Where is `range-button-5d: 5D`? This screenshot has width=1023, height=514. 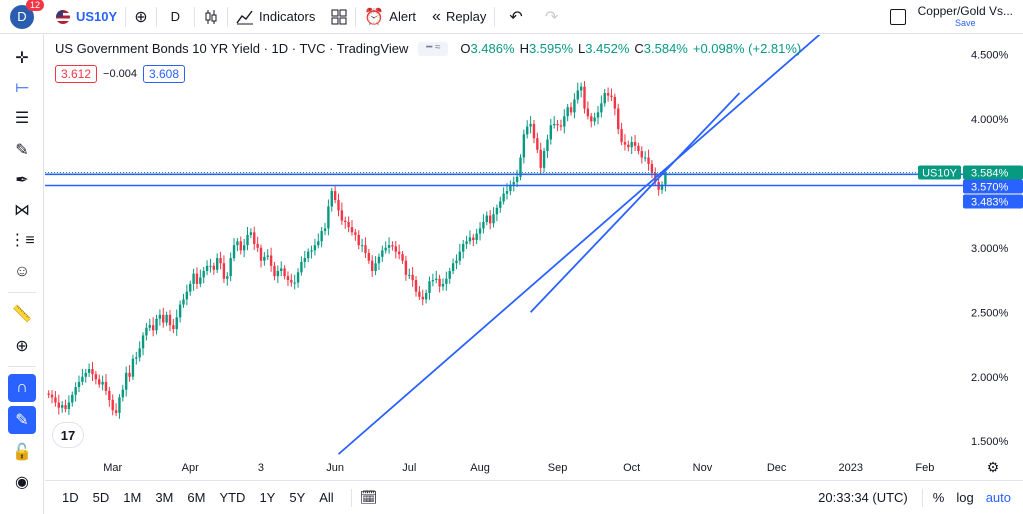 range-button-5d: 5D is located at coordinates (101, 497).